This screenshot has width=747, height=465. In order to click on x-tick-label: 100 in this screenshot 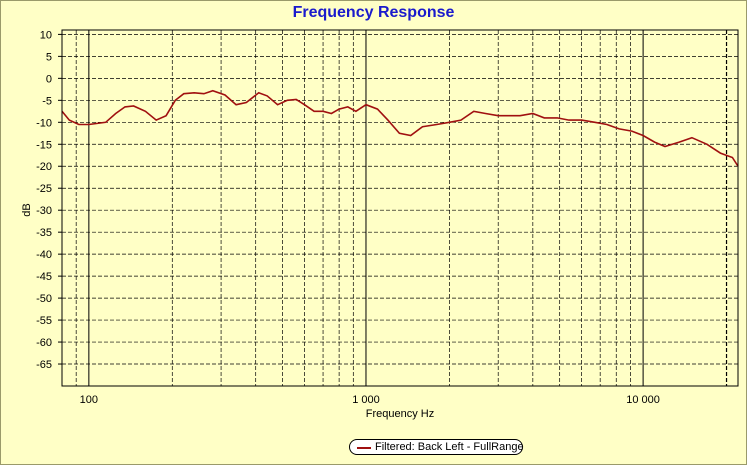, I will do `click(89, 400)`.